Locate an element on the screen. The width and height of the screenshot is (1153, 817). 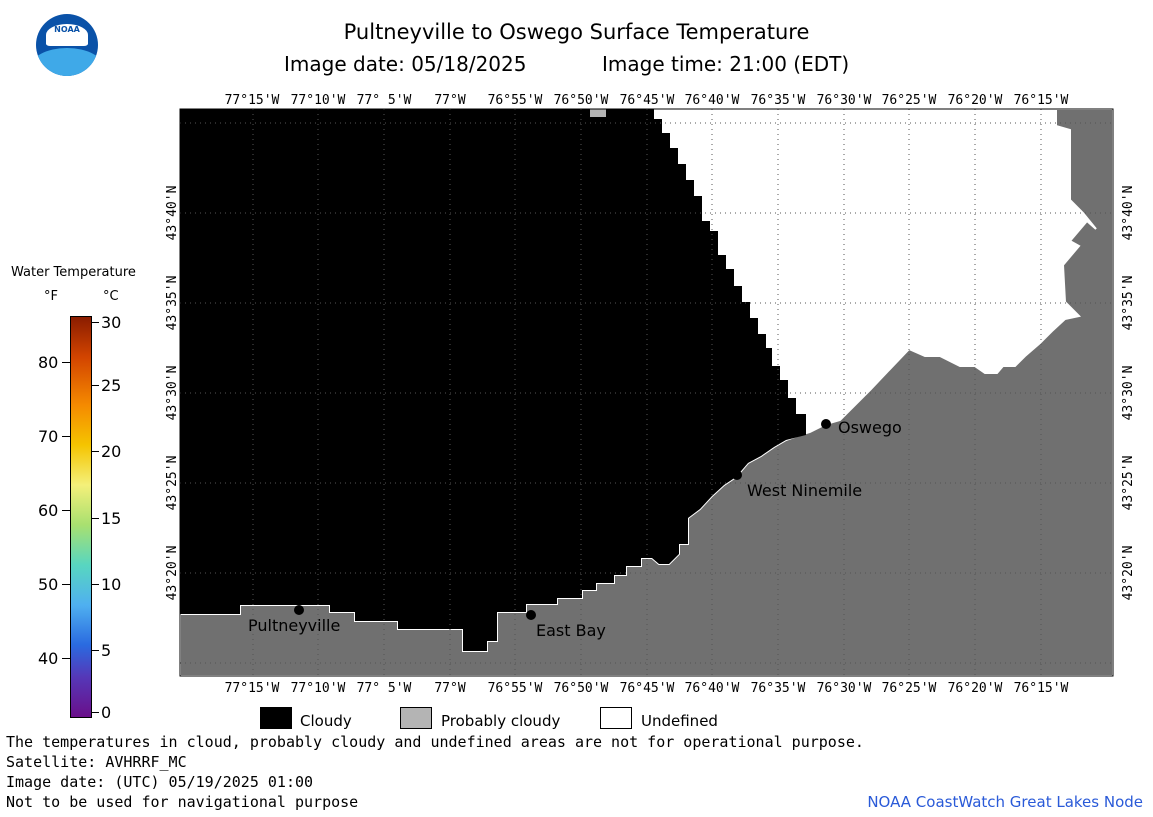
lat-label-right: 43°35'N is located at coordinates (1128, 303).